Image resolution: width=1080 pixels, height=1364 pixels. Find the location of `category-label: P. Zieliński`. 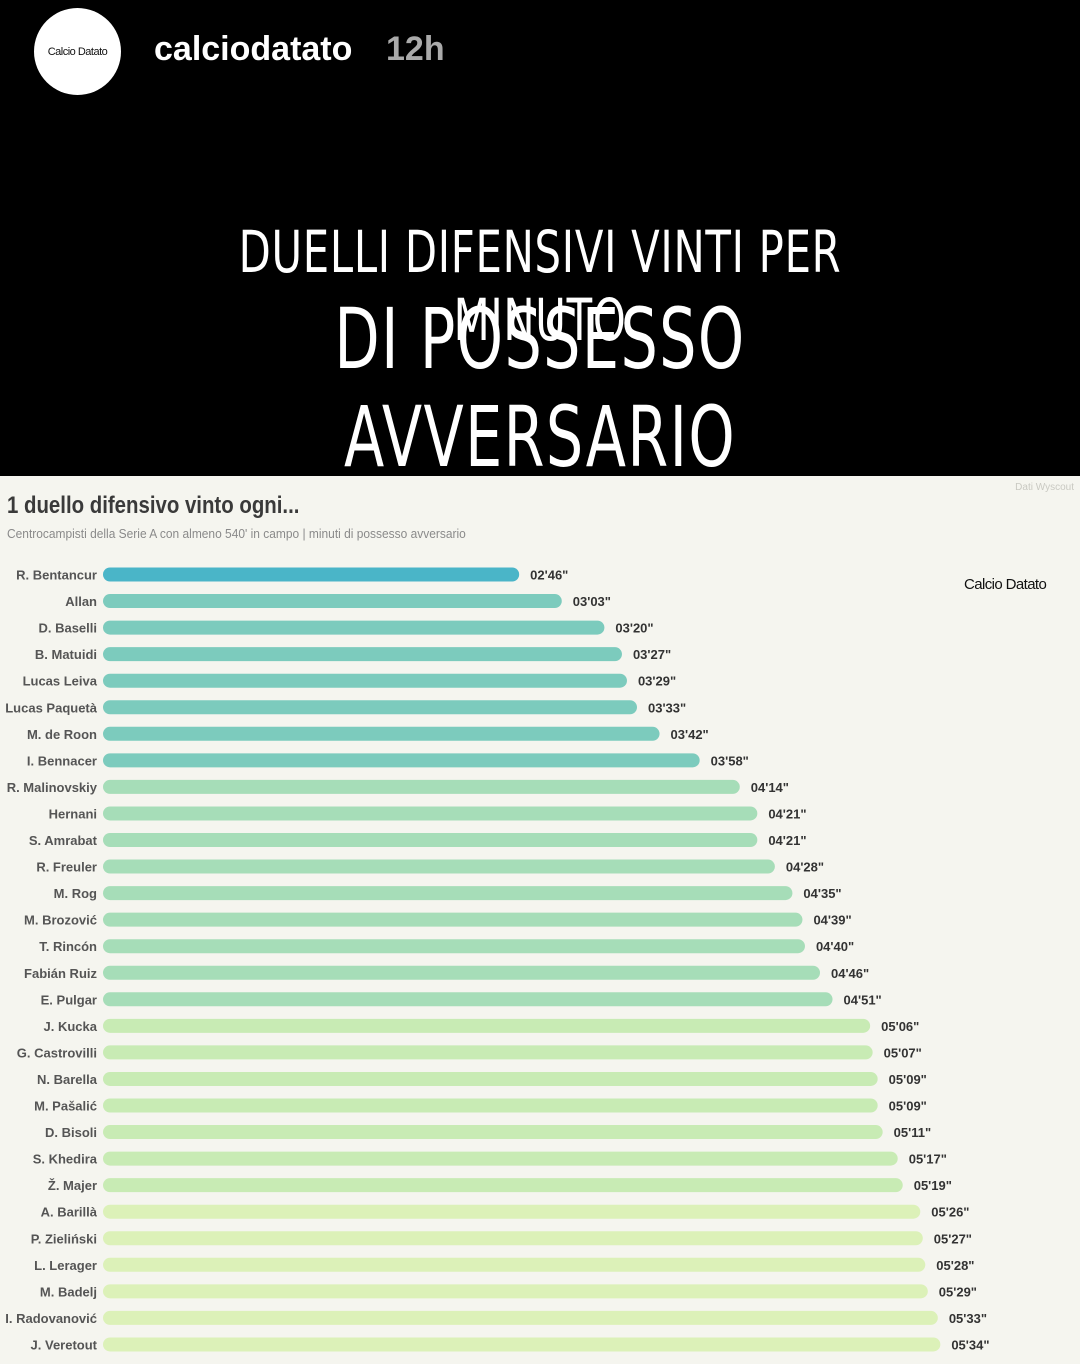

category-label: P. Zieliński is located at coordinates (64, 1238).